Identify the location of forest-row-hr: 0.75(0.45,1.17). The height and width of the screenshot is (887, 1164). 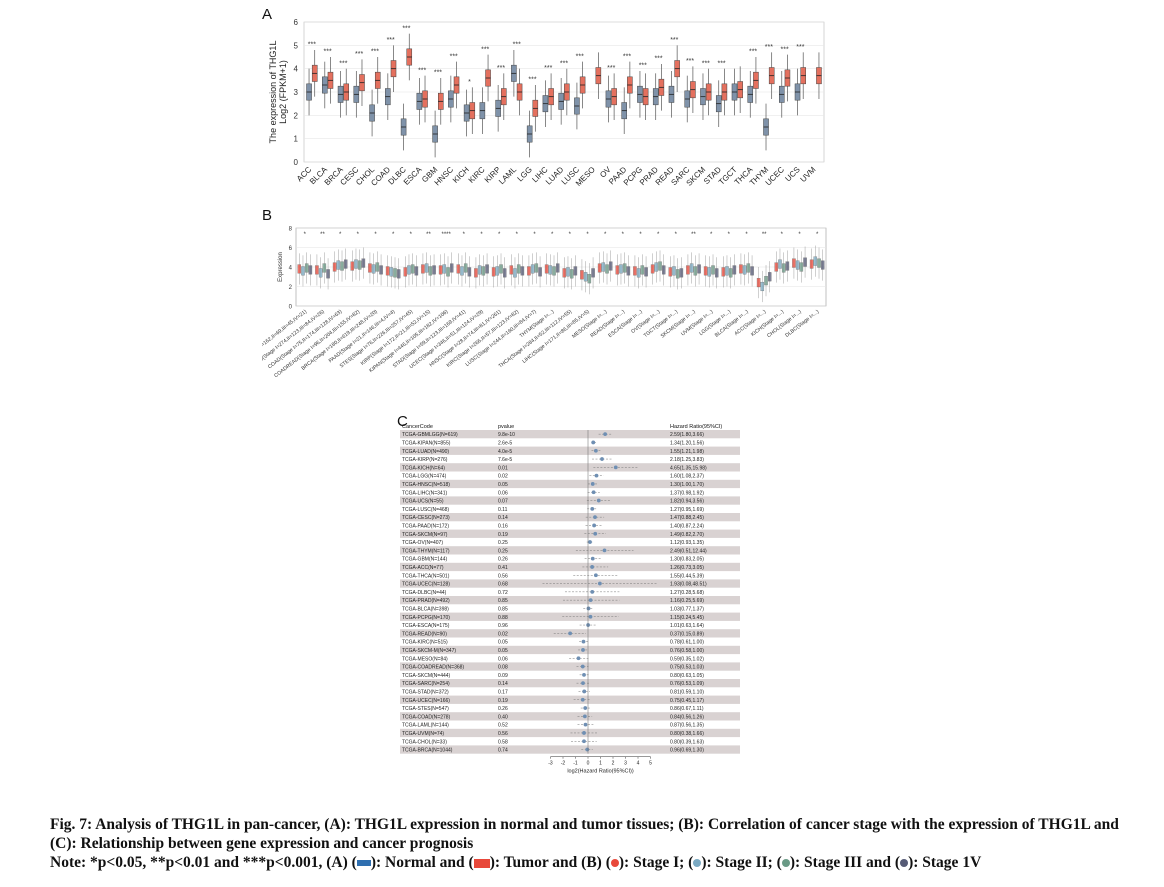
(687, 701).